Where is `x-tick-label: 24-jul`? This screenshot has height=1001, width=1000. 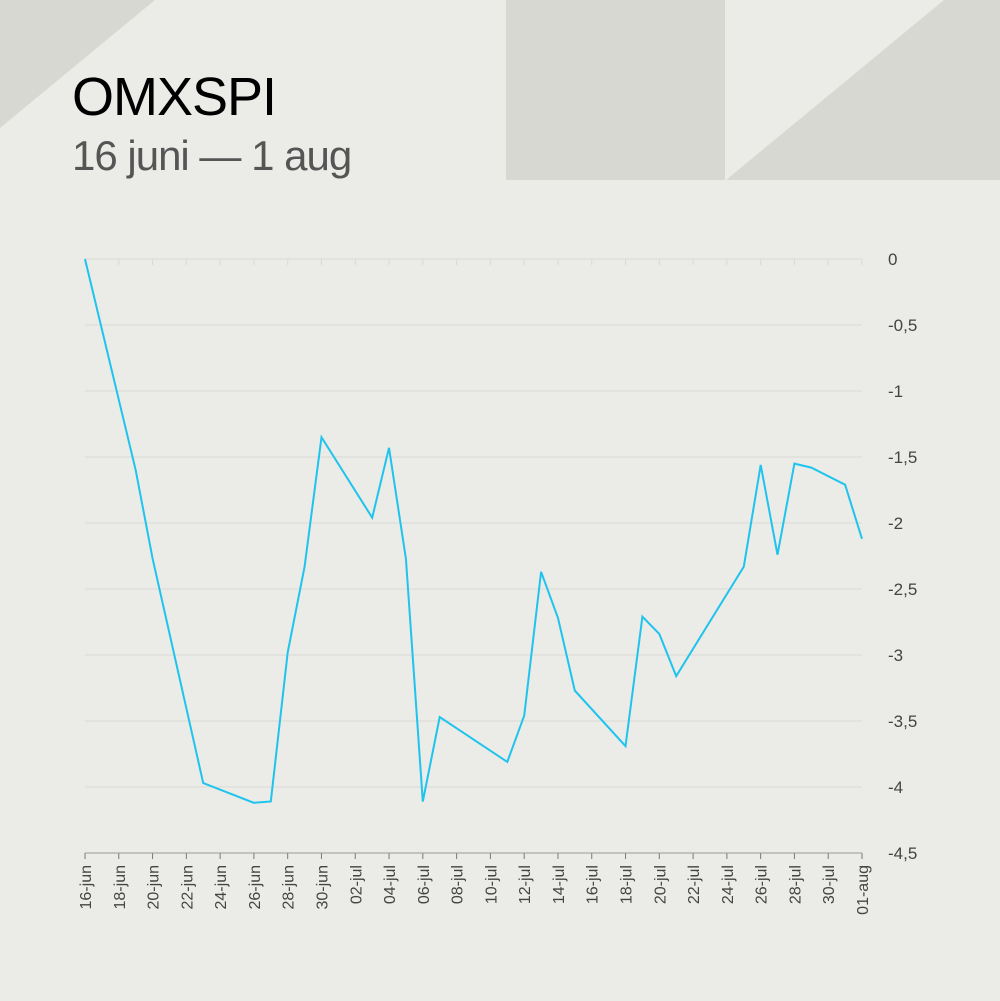
x-tick-label: 24-jul is located at coordinates (728, 884).